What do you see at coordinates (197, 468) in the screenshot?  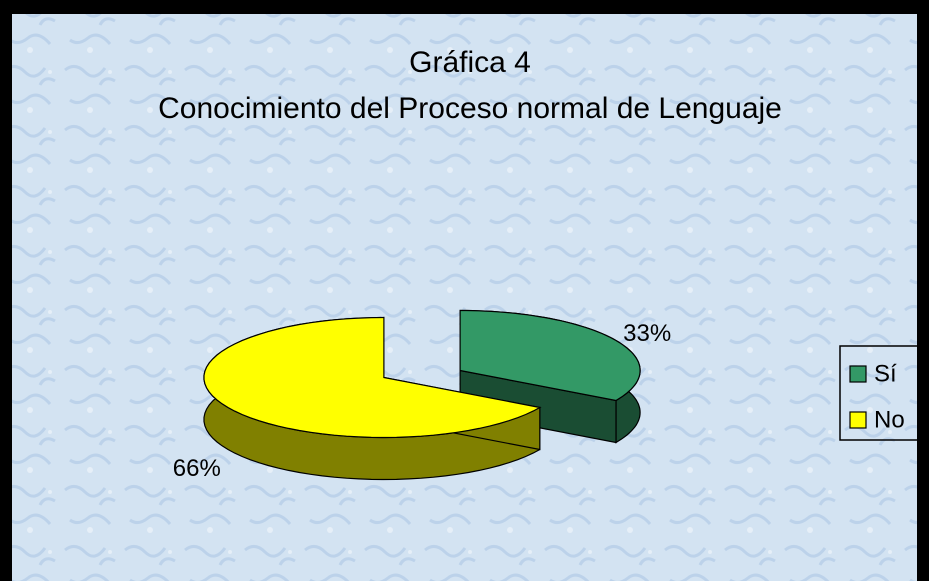 I see `data-label: 66%` at bounding box center [197, 468].